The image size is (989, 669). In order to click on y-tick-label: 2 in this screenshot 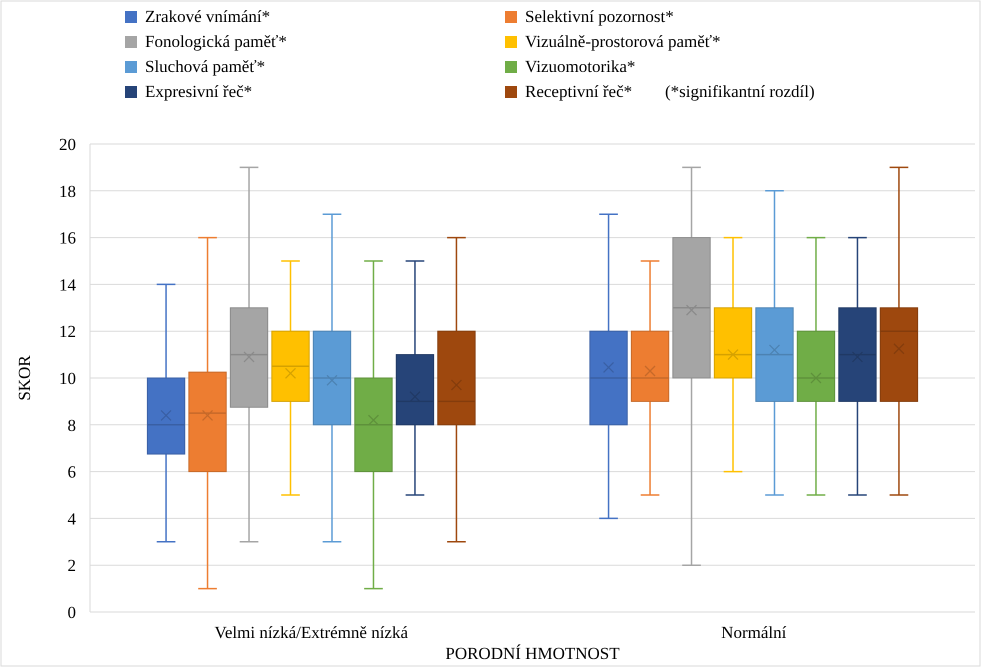, I will do `click(72, 566)`.